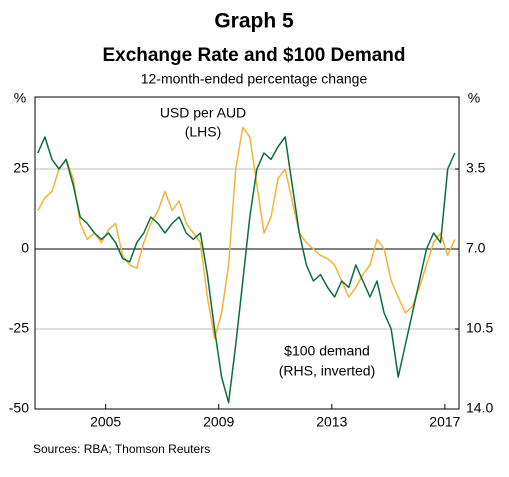 This screenshot has width=509, height=477. I want to click on y-axis-label: %, so click(20, 98).